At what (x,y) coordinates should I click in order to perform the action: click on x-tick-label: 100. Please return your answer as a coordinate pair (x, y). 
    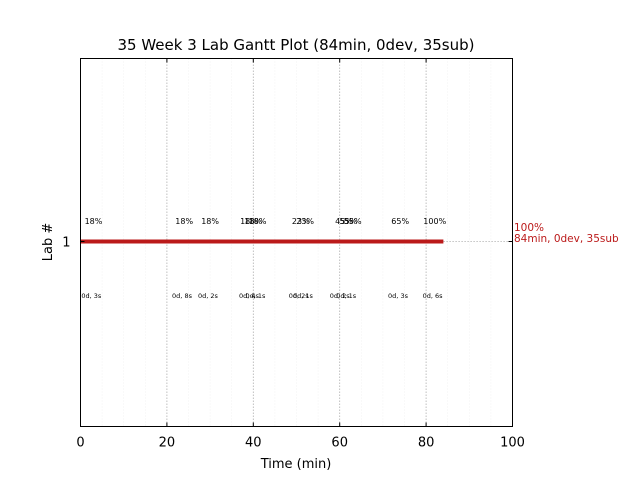
    Looking at the image, I should click on (512, 443).